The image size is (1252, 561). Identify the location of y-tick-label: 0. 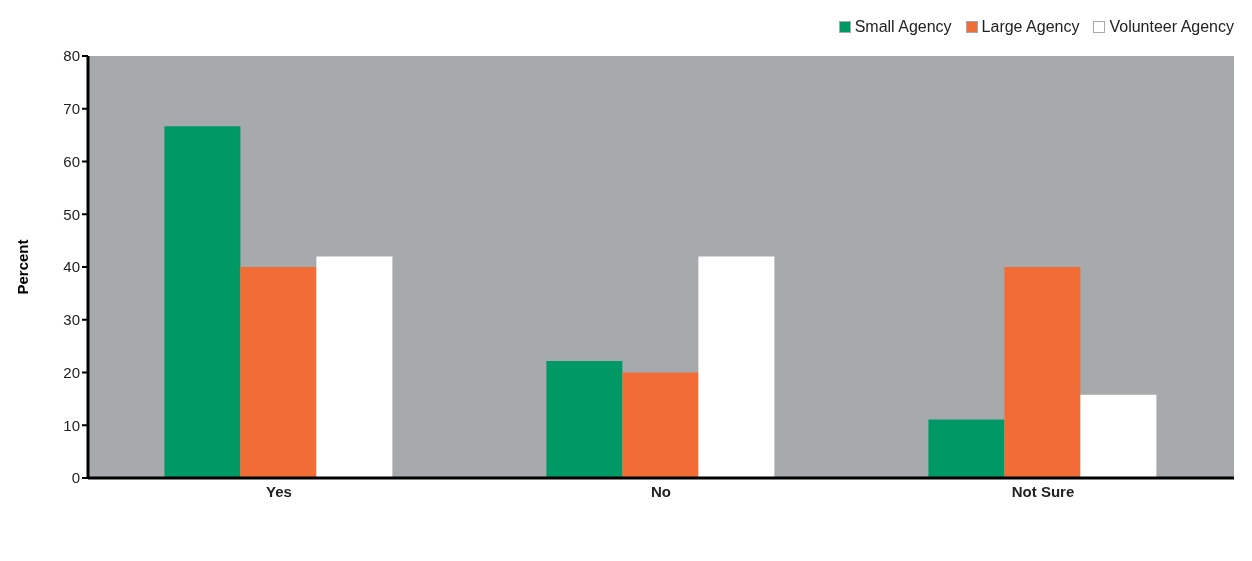
(75, 478).